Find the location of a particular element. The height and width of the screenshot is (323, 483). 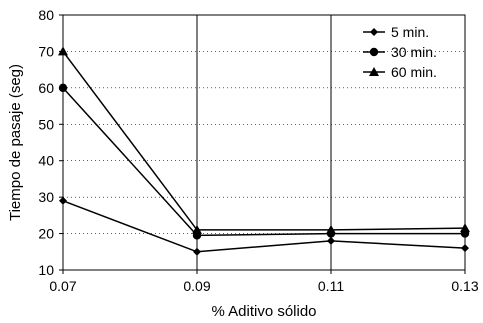

y-tick-label: 60 is located at coordinates (46, 88).